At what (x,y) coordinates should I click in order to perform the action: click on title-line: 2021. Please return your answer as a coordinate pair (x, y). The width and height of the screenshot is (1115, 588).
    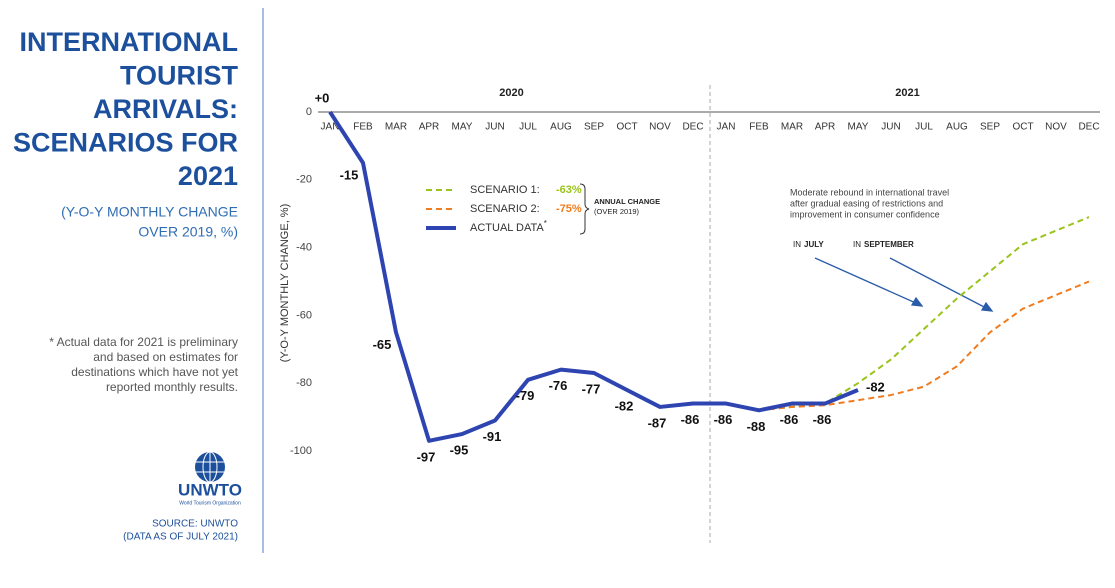
    Looking at the image, I should click on (208, 176).